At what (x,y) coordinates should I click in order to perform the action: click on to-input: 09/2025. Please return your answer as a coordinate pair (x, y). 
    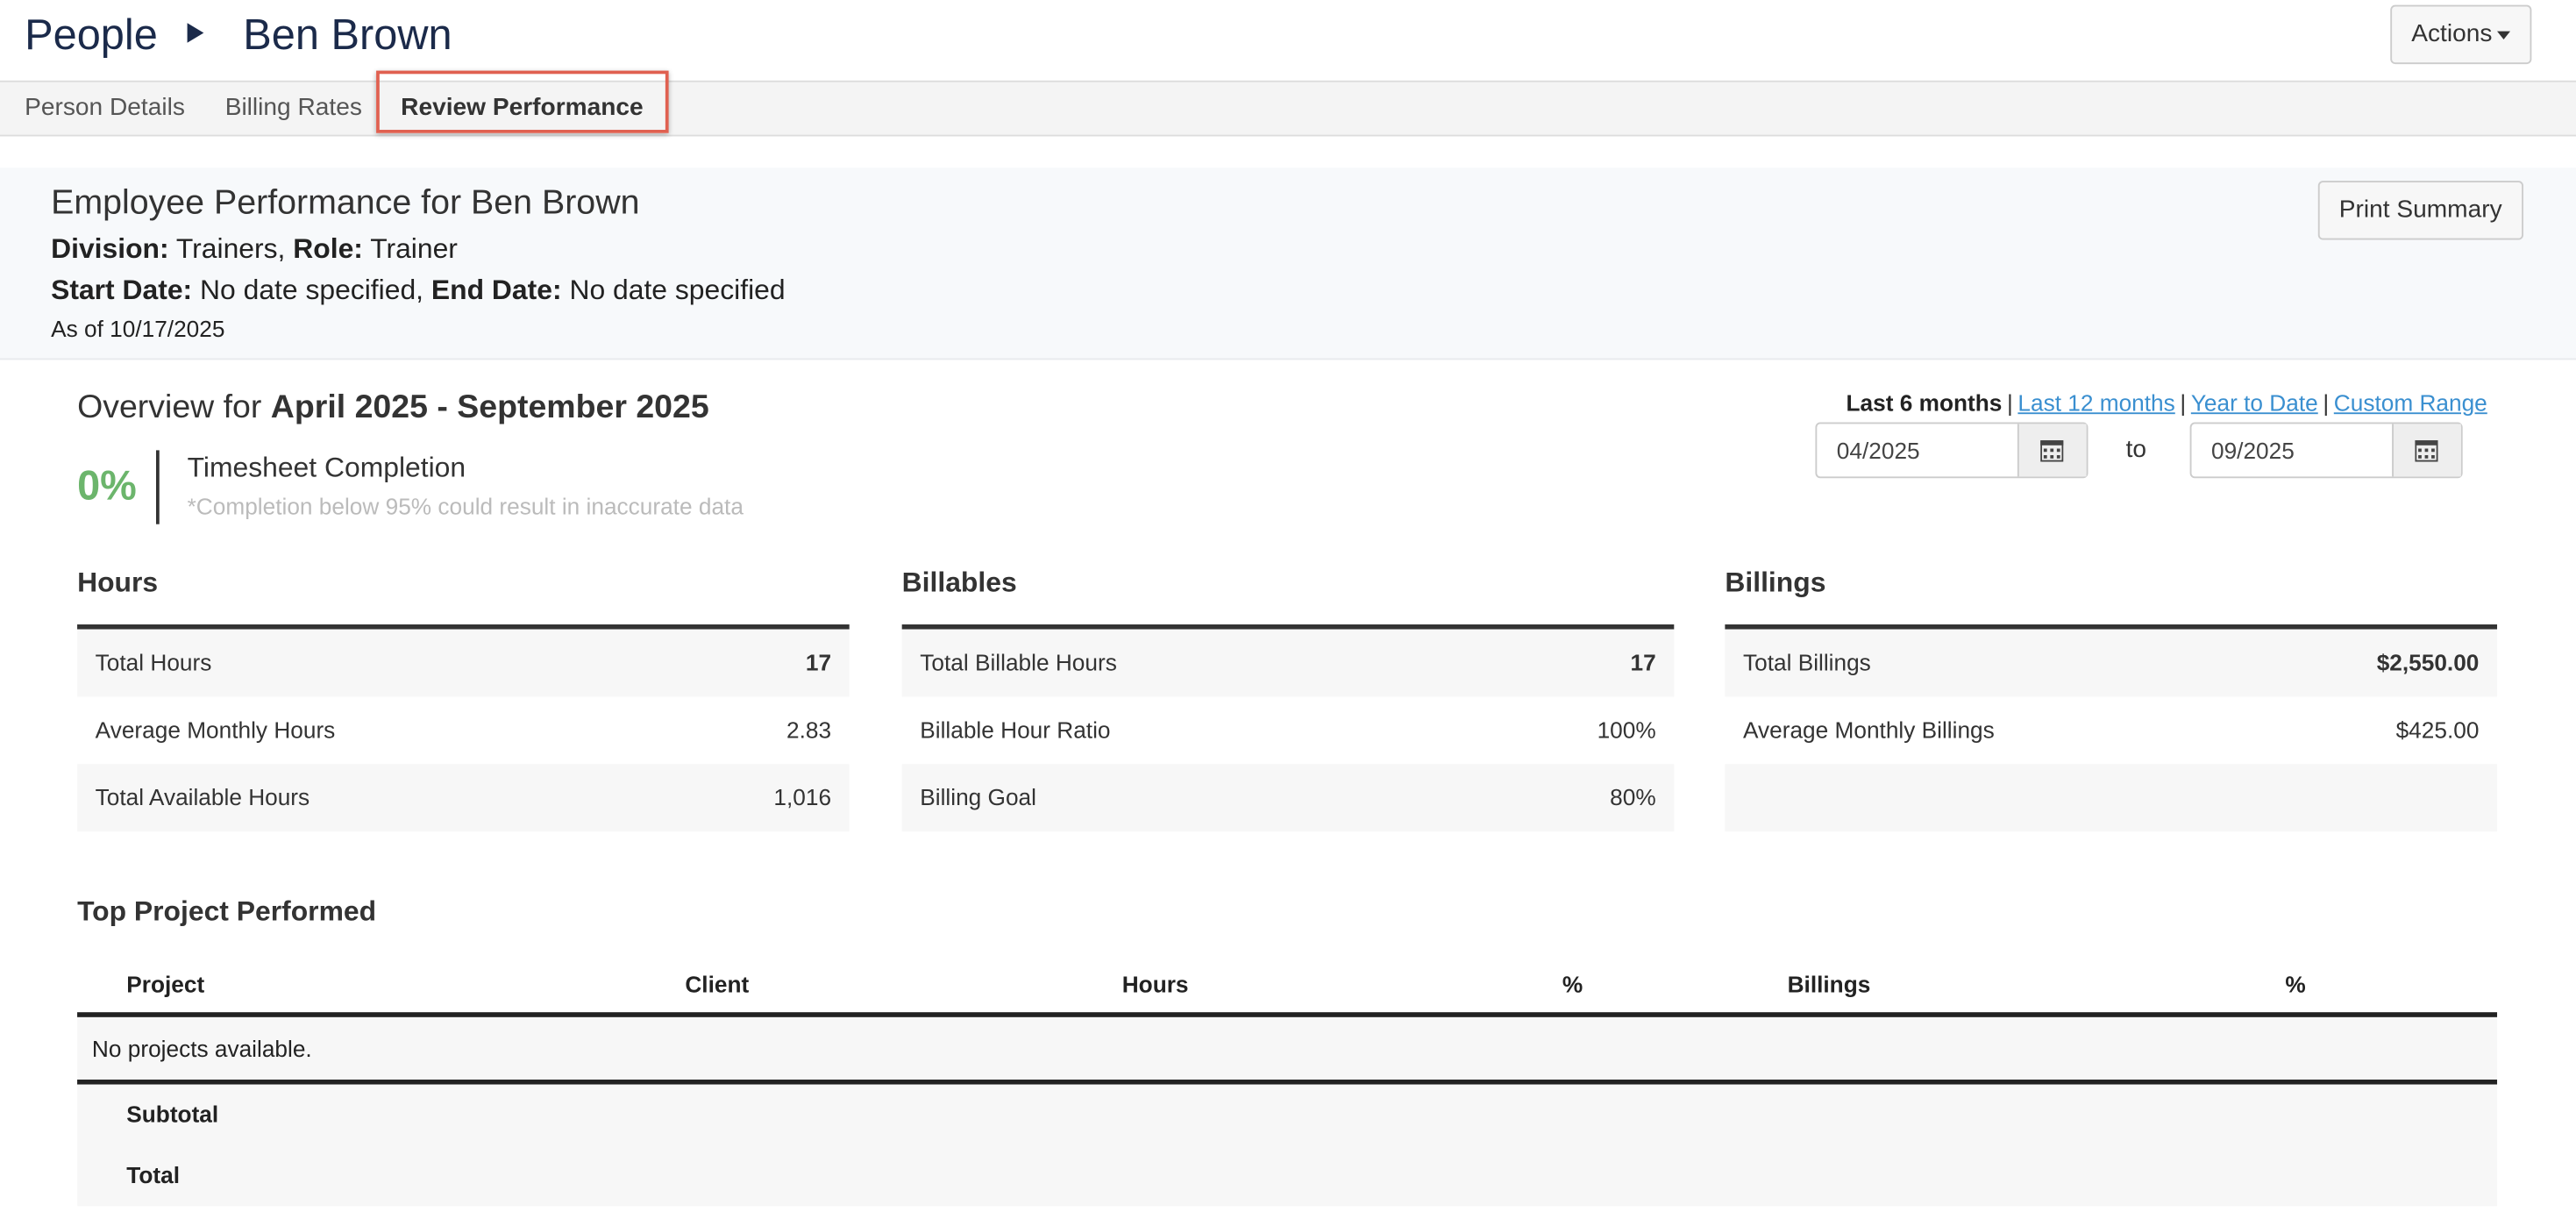
    Looking at the image, I should click on (2326, 450).